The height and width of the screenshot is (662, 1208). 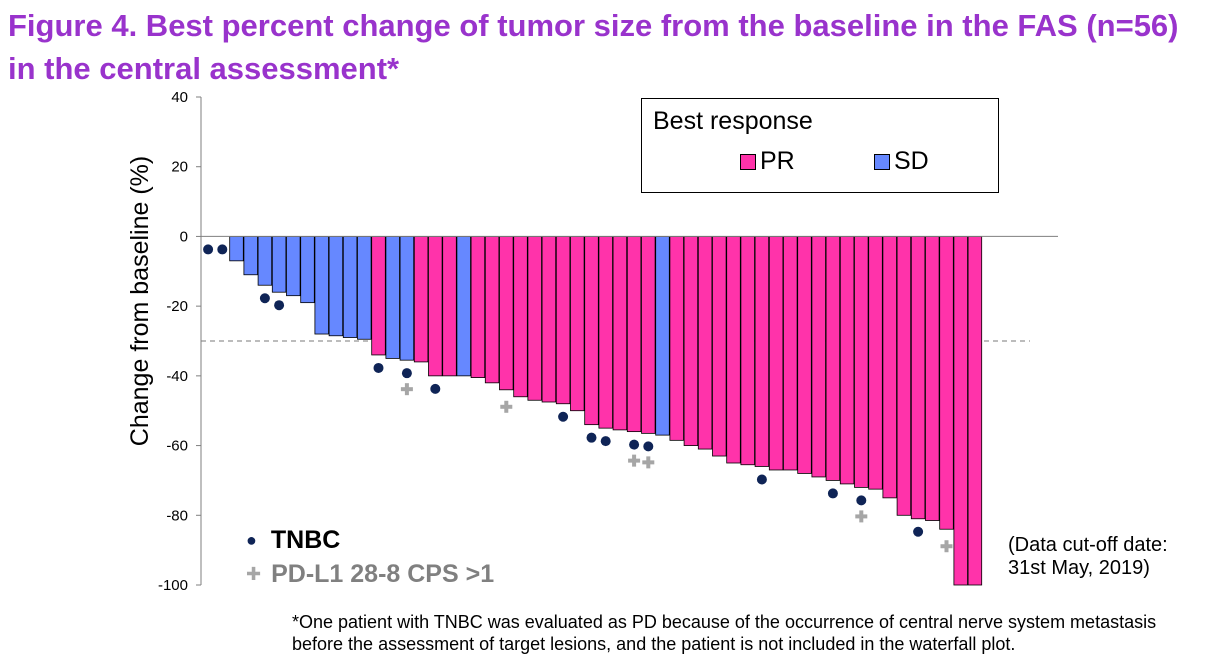 What do you see at coordinates (177, 306) in the screenshot?
I see `y-tick-label: -20` at bounding box center [177, 306].